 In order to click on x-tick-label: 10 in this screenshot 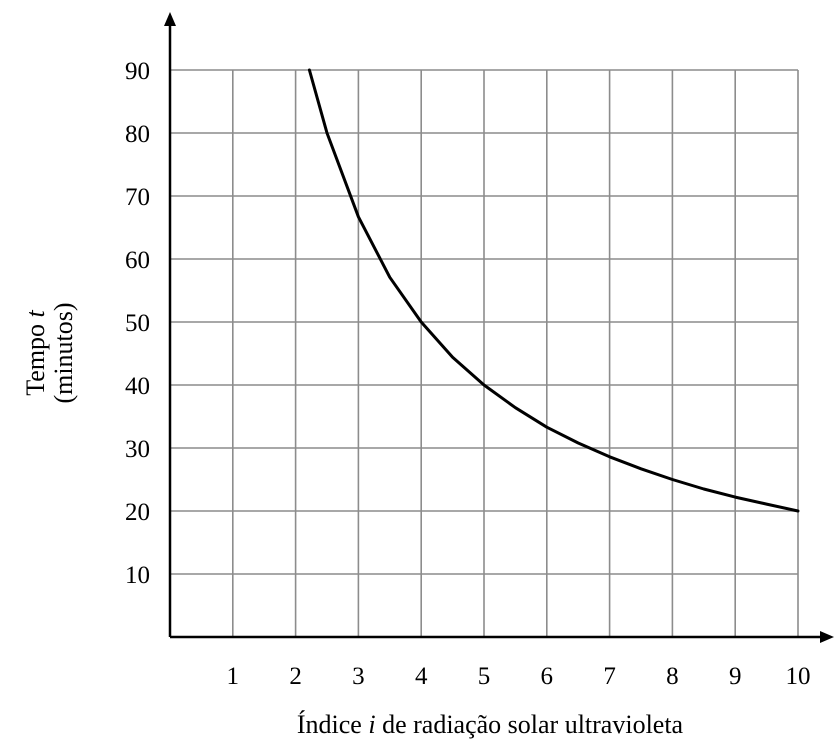, I will do `click(798, 676)`.